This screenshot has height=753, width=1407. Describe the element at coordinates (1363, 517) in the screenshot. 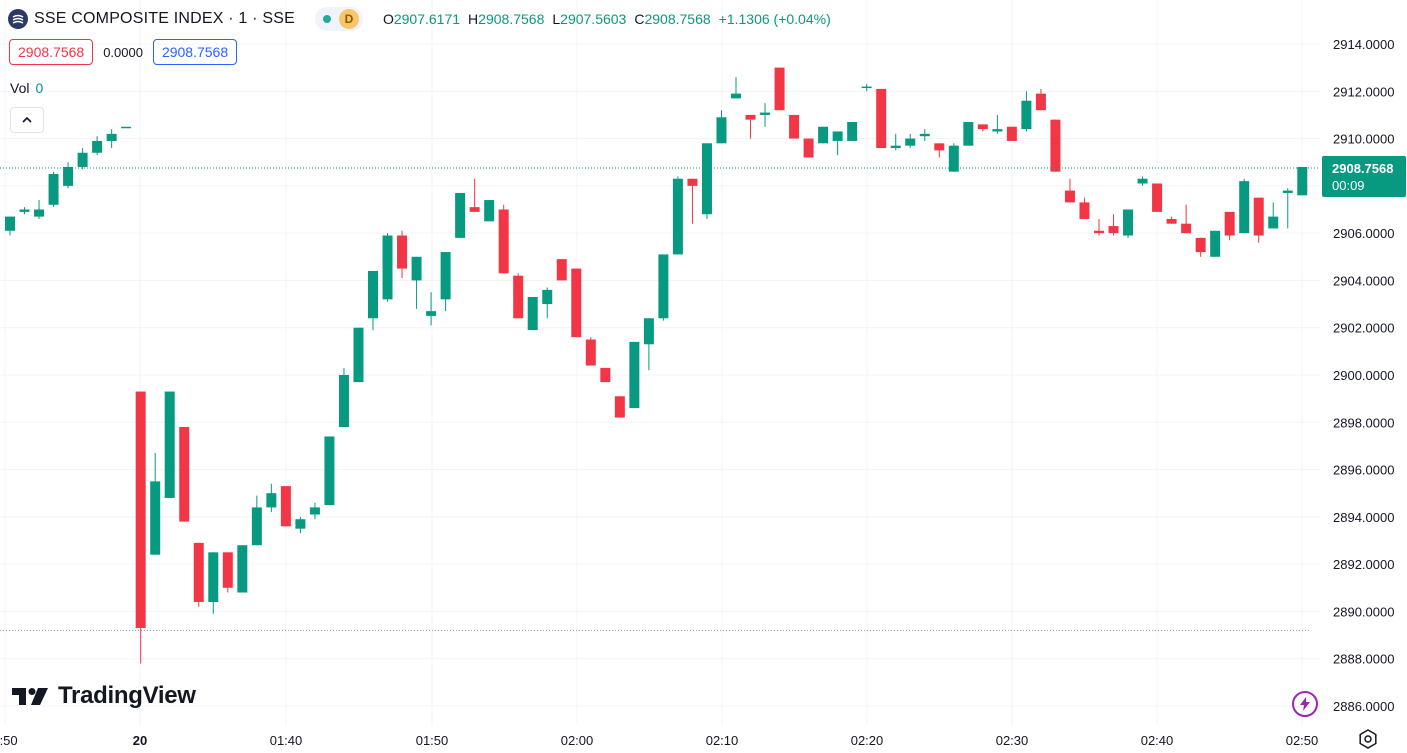

I see `y-tick-label: 2894.0000` at that location.